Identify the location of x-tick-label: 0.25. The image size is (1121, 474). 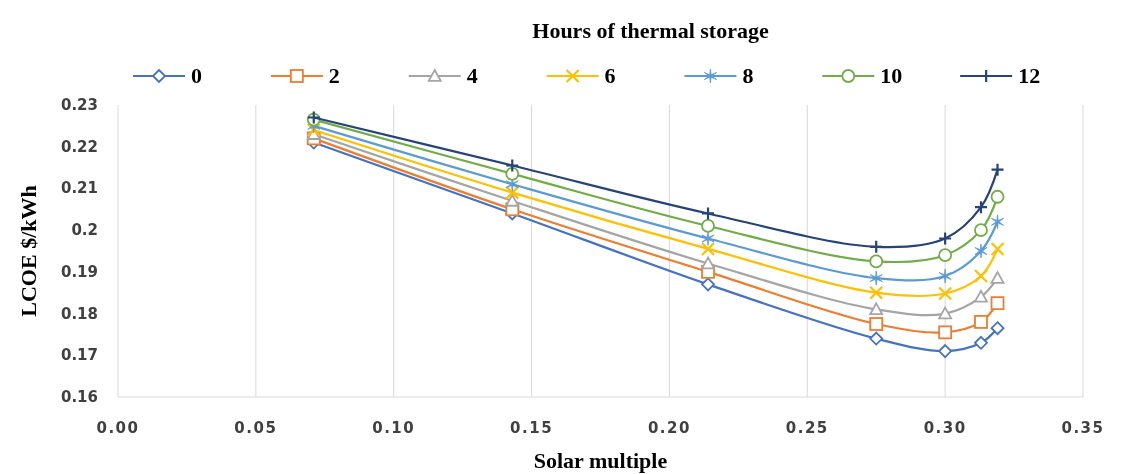
(807, 428).